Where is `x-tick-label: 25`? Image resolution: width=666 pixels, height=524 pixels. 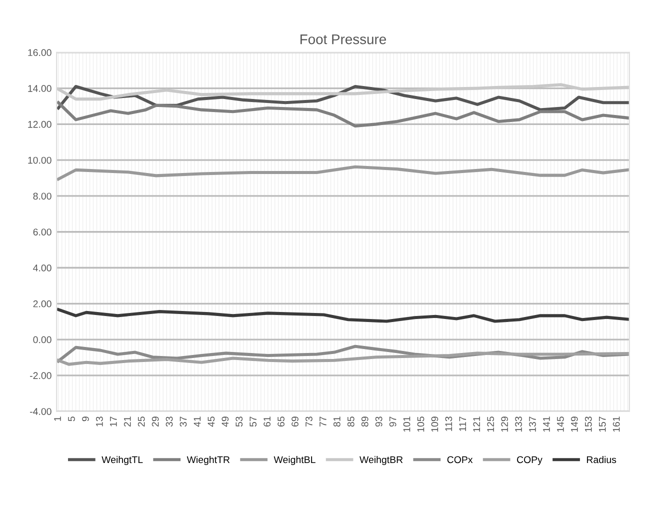 x-tick-label: 25 is located at coordinates (141, 421).